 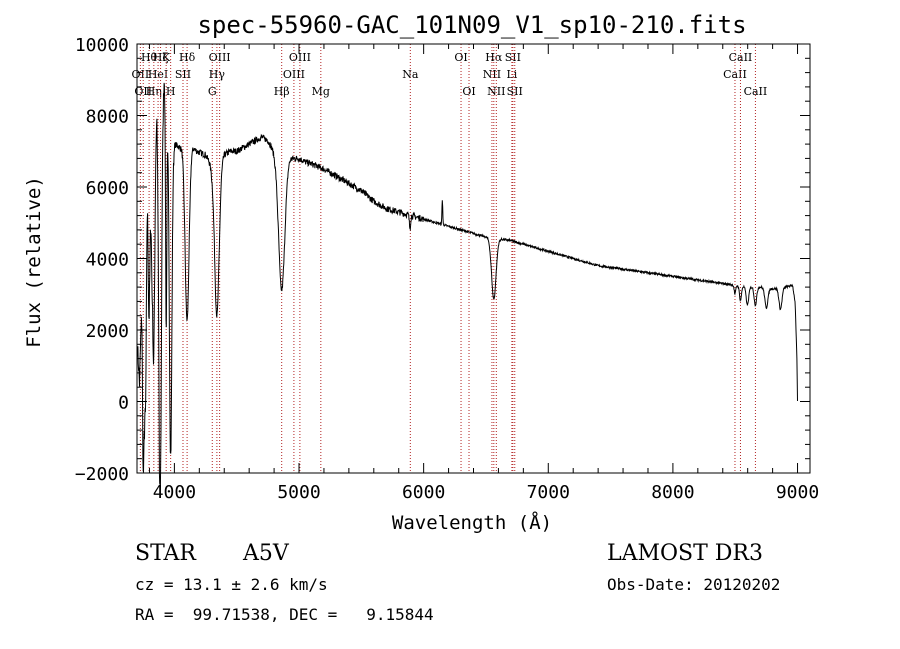 What do you see at coordinates (166, 57) in the screenshot?
I see `line-marker-label: K` at bounding box center [166, 57].